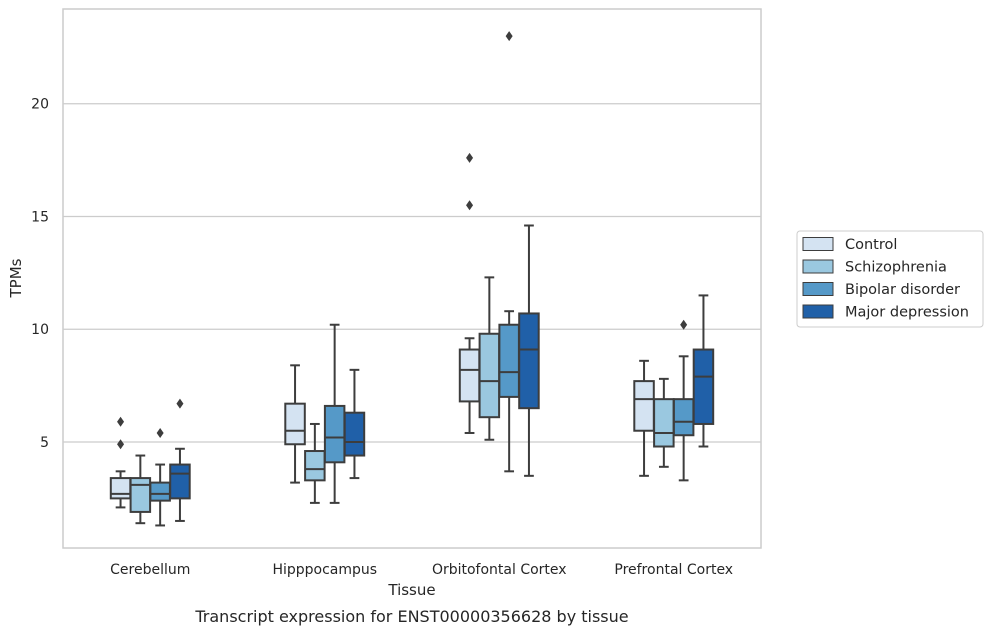 The image size is (993, 634). I want to click on legend-label: Schizophrenia, so click(896, 268).